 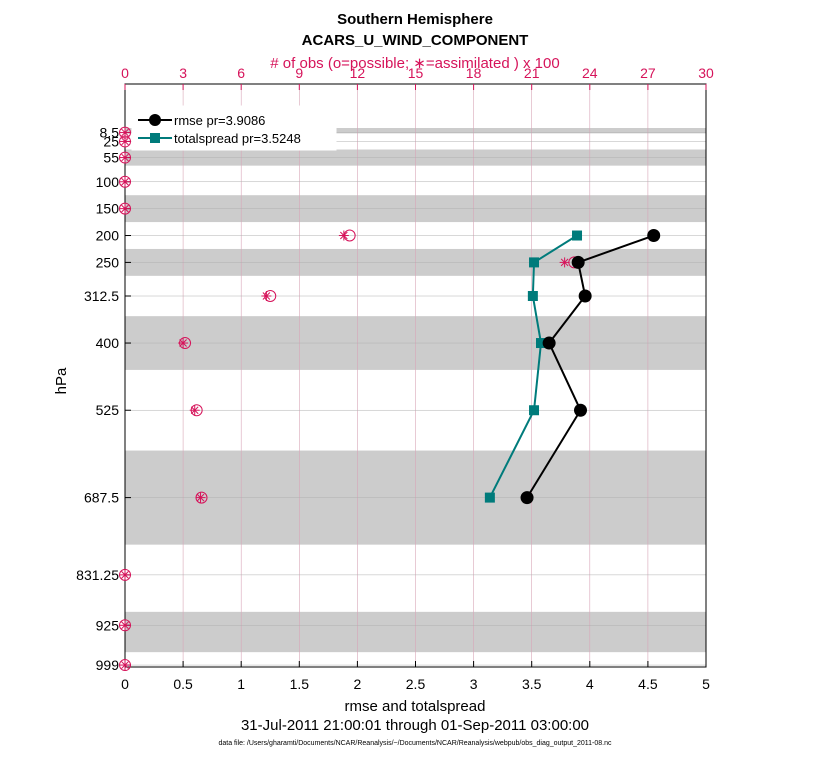 What do you see at coordinates (101, 296) in the screenshot?
I see `y-tick-label: 312.5` at bounding box center [101, 296].